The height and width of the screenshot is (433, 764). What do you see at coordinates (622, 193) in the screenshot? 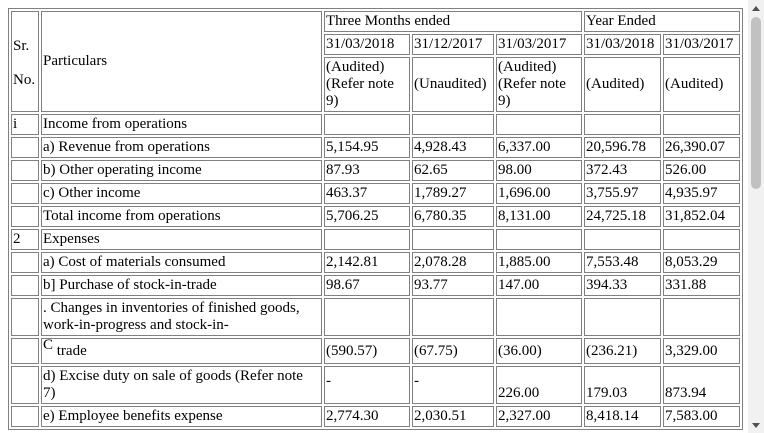
I see `value-cell: 3,755.97` at bounding box center [622, 193].